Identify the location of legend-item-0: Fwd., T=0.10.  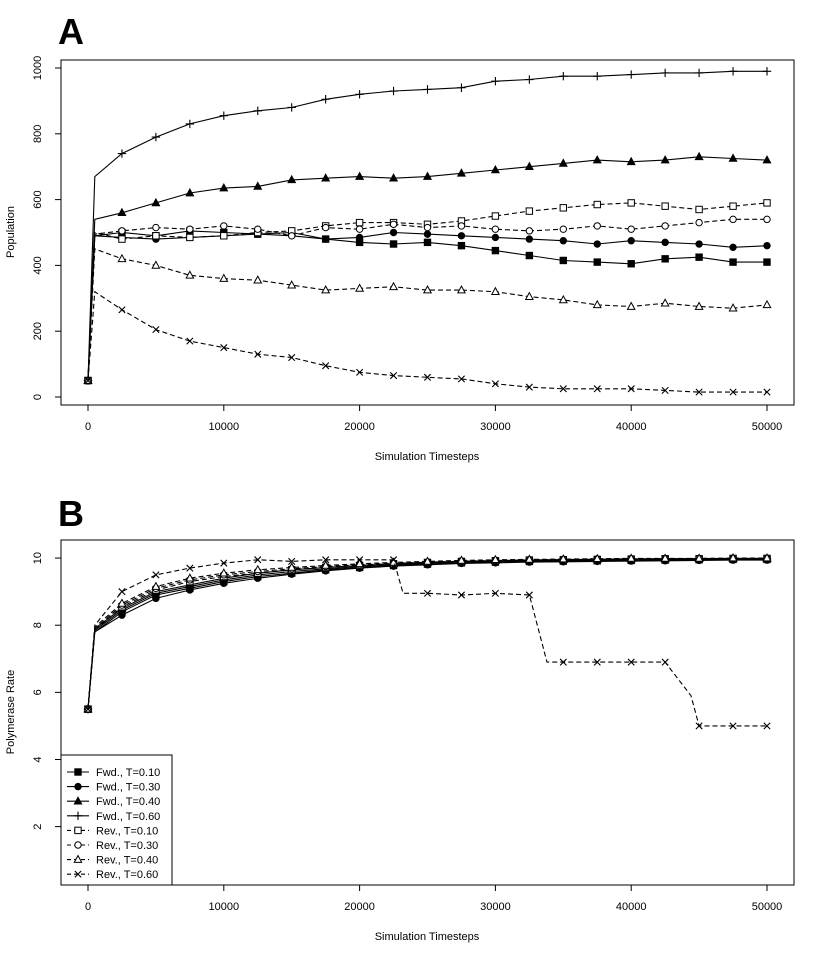
(113, 773).